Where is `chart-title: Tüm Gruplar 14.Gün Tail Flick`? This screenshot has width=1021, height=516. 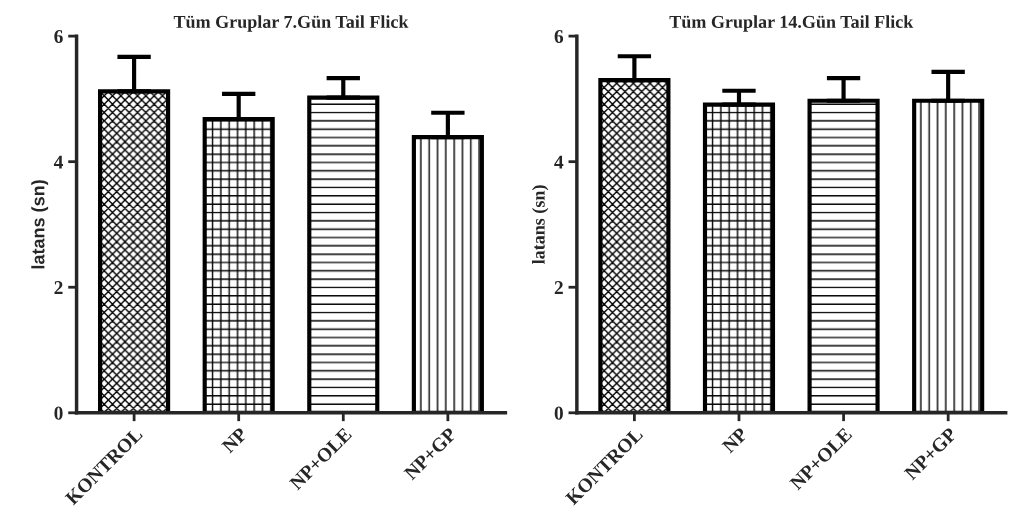 chart-title: Tüm Gruplar 14.Gün Tail Flick is located at coordinates (791, 23).